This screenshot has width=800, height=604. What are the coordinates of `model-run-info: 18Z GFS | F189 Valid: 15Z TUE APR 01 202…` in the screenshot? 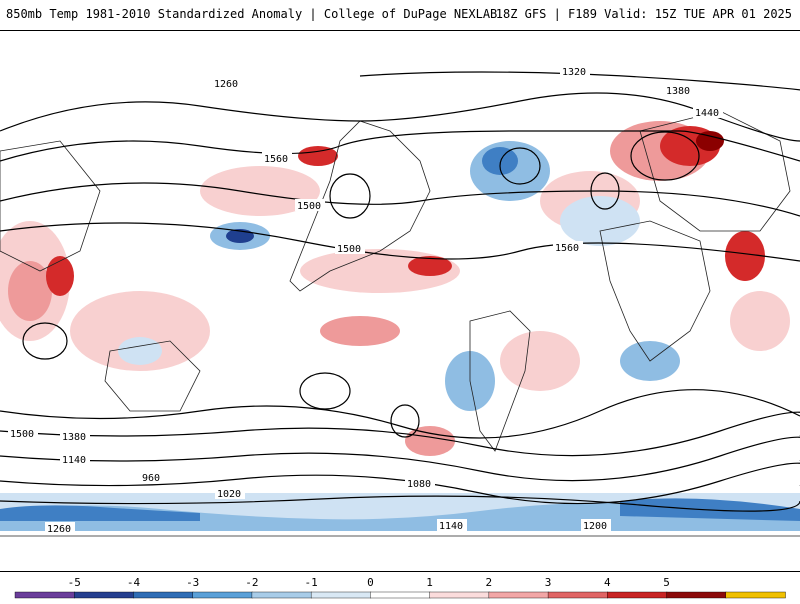 It's located at (643, 14).